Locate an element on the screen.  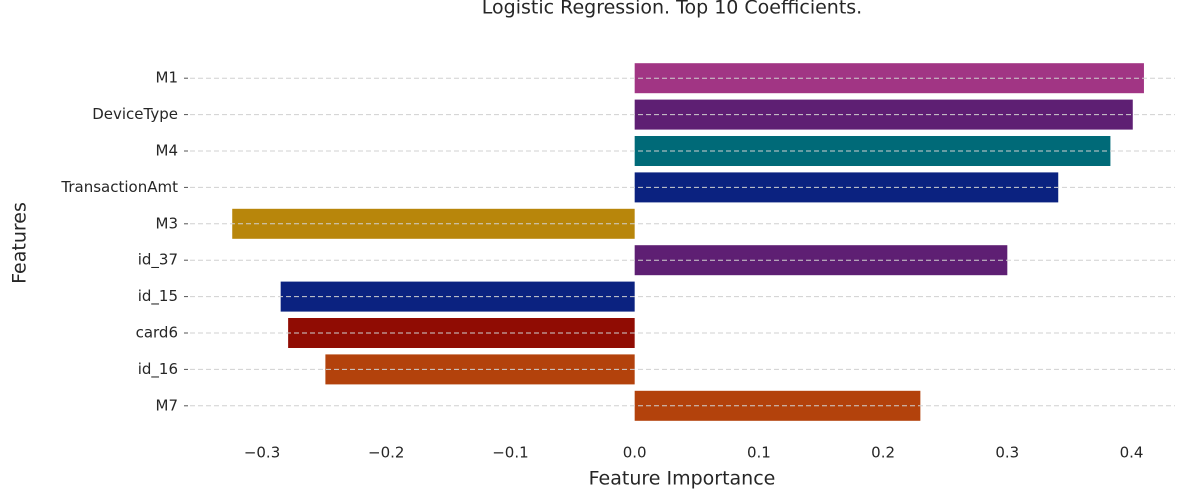
y-tick-label: card6 is located at coordinates (157, 333).